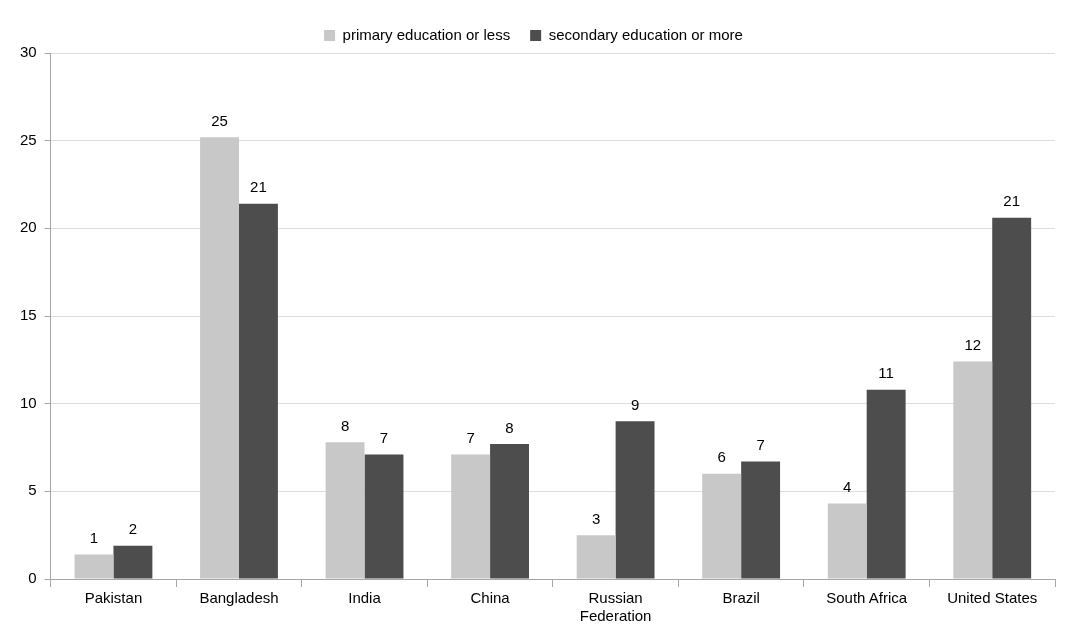 This screenshot has height=641, width=1077. What do you see at coordinates (490, 598) in the screenshot?
I see `x-tick-label: China` at bounding box center [490, 598].